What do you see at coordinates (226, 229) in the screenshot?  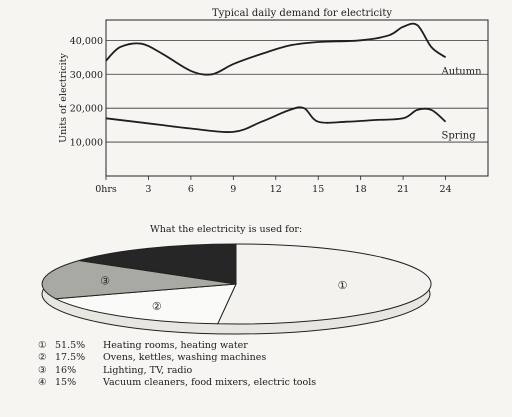 I see `pie-title: What the electricity is used for:` at bounding box center [226, 229].